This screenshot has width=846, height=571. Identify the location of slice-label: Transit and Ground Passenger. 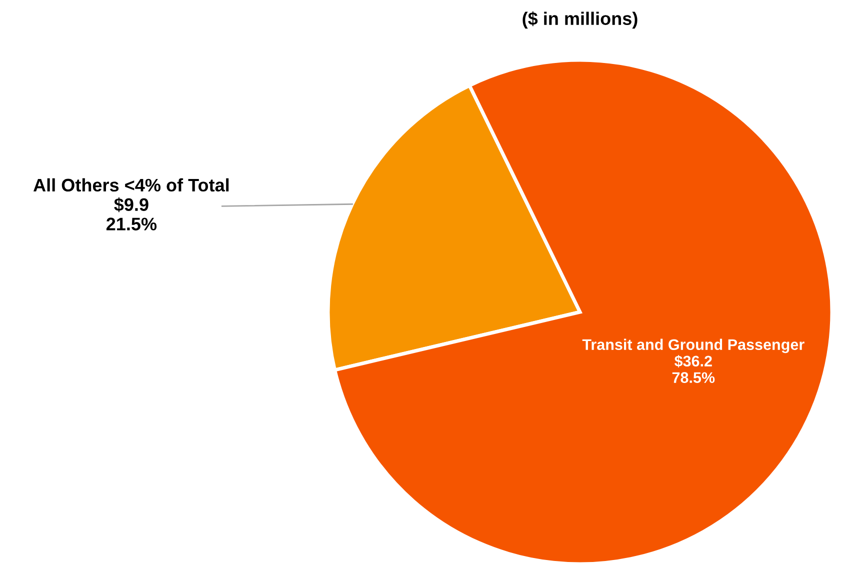
(693, 346).